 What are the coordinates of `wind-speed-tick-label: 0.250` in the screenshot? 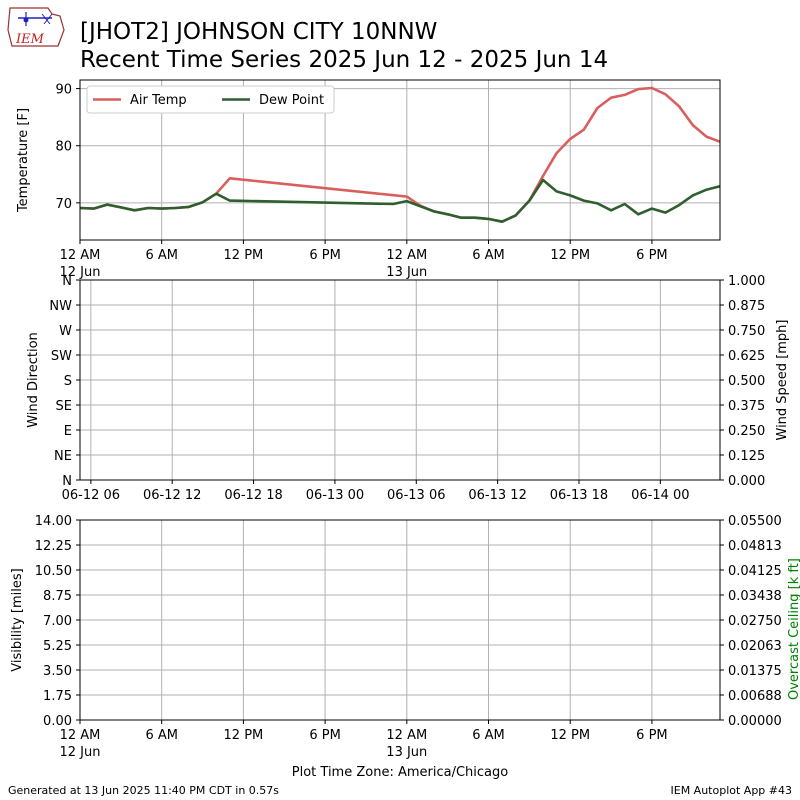 It's located at (746, 431).